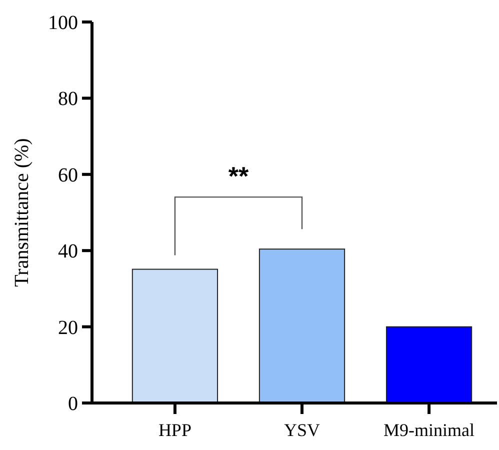 The image size is (499, 450). Describe the element at coordinates (68, 327) in the screenshot. I see `y-tick-label: 20` at that location.